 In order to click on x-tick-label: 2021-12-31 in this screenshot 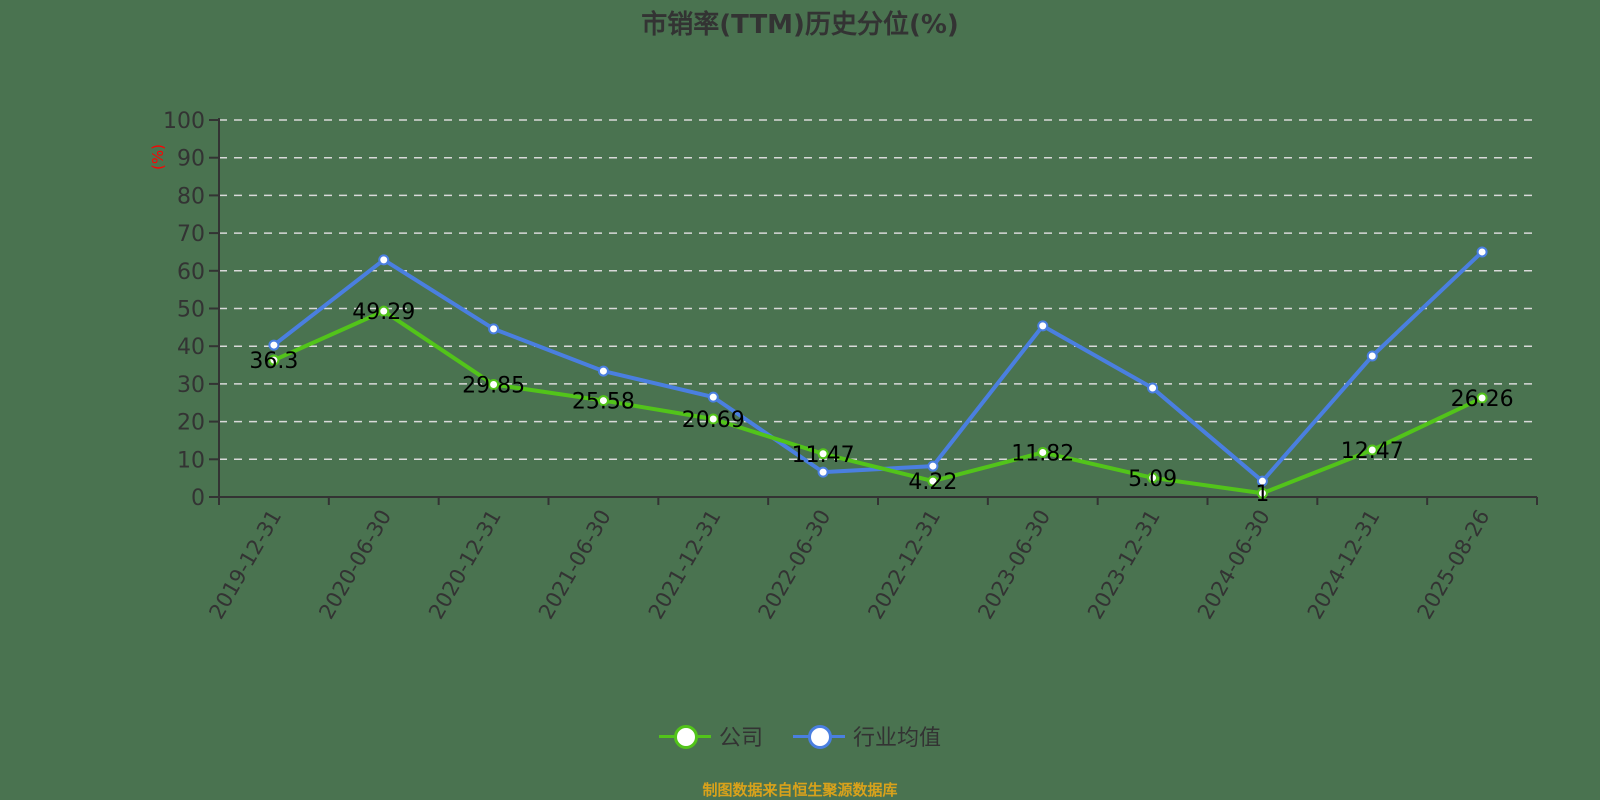, I will do `click(685, 565)`.